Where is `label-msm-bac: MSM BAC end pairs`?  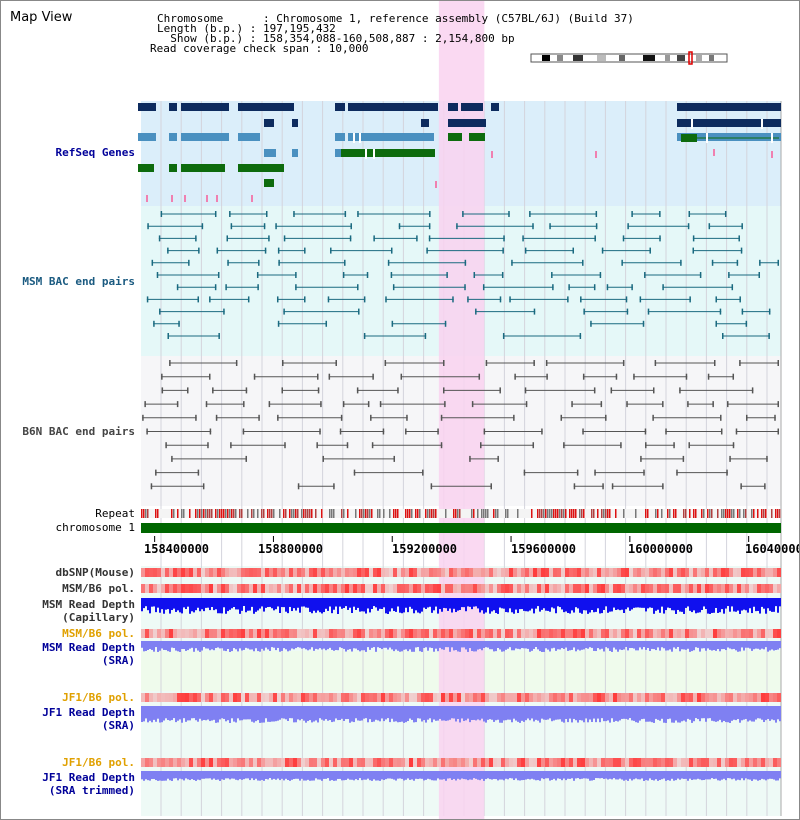
label-msm-bac: MSM BAC end pairs is located at coordinates (78, 281).